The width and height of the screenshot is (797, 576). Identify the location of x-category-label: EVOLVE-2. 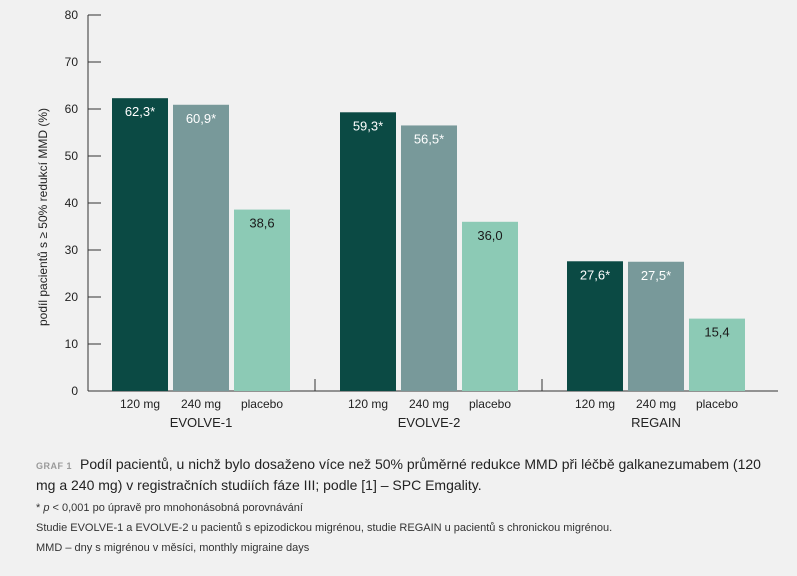
(429, 422).